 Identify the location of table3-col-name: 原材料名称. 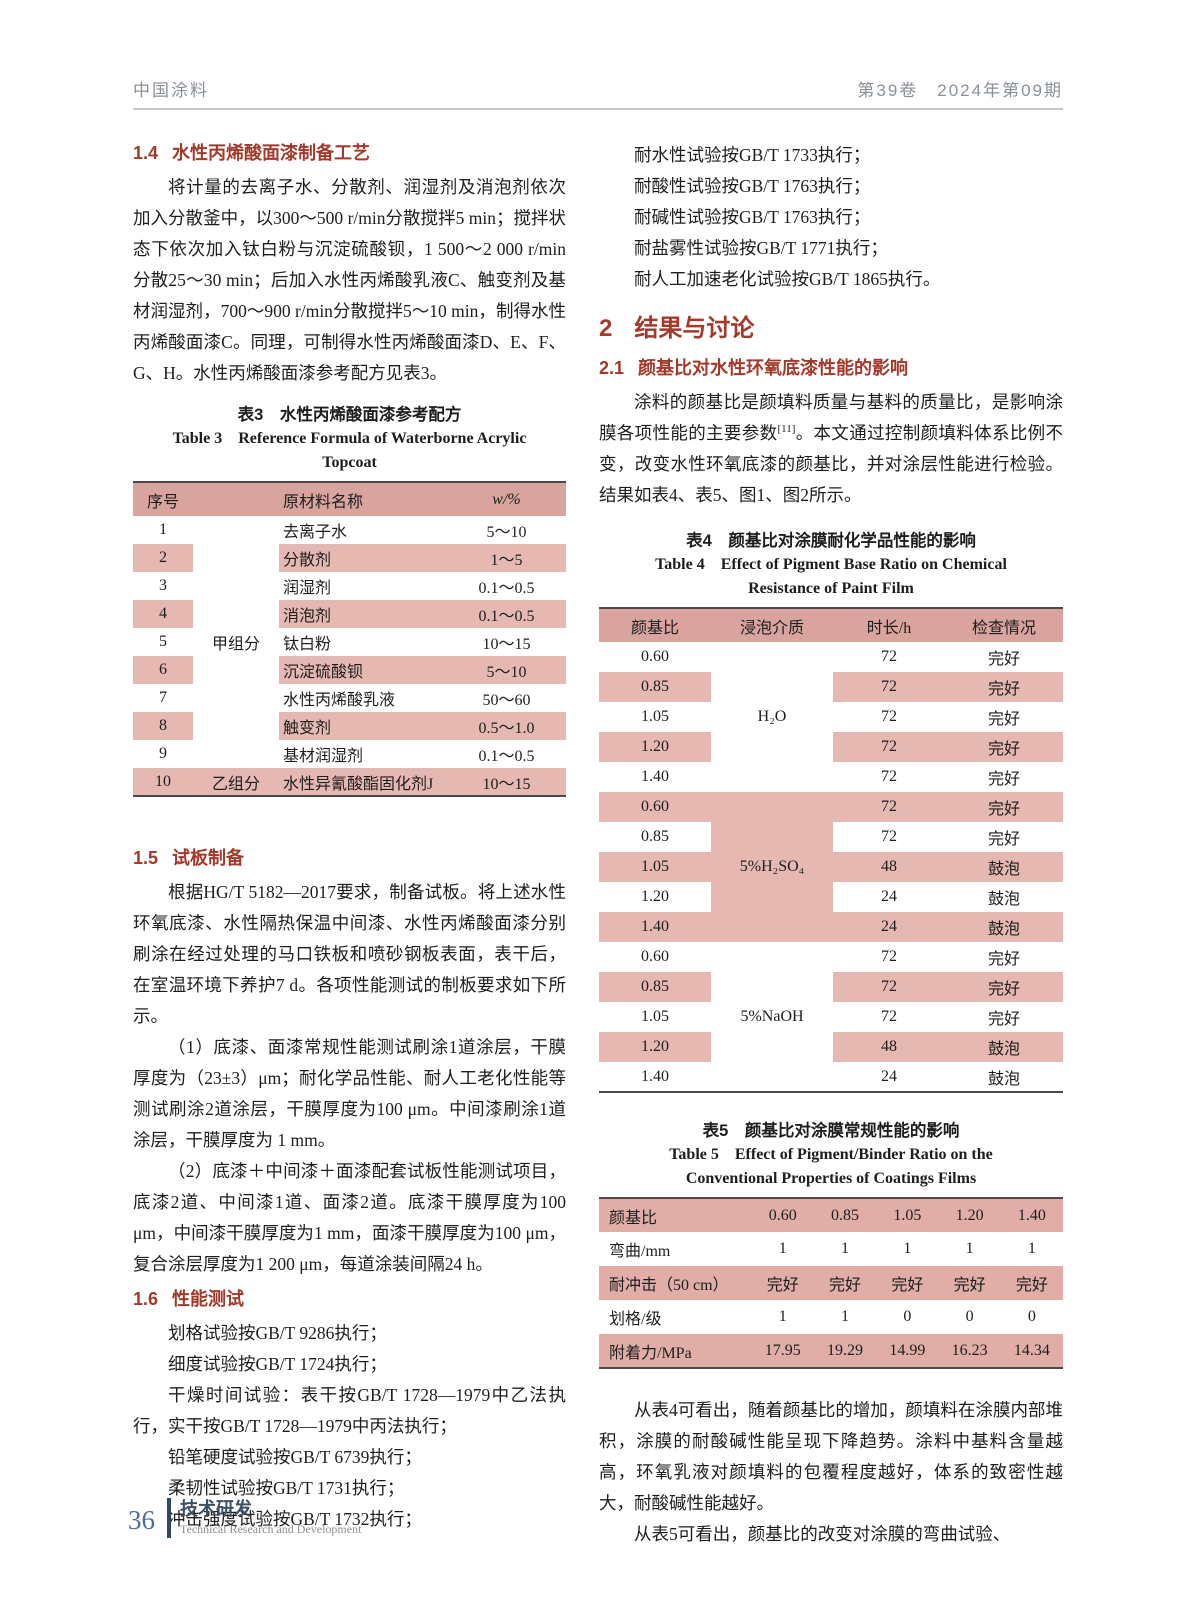
(363, 499).